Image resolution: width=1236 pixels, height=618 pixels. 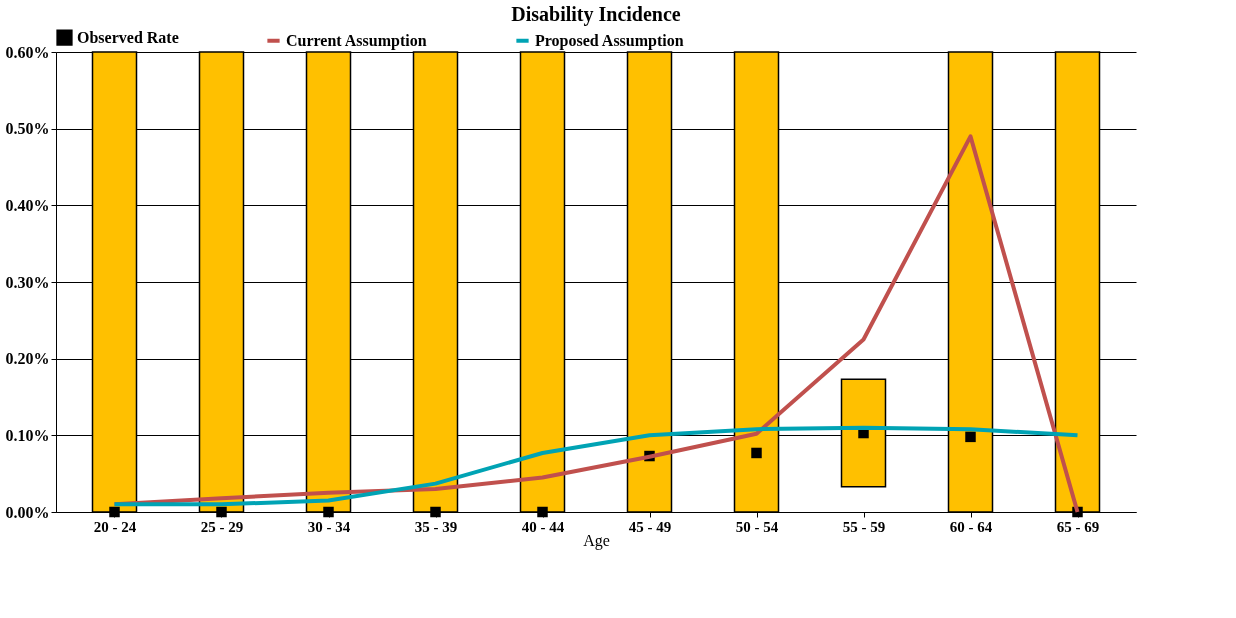 I want to click on legend-label: Proposed Assumption, so click(x=609, y=40).